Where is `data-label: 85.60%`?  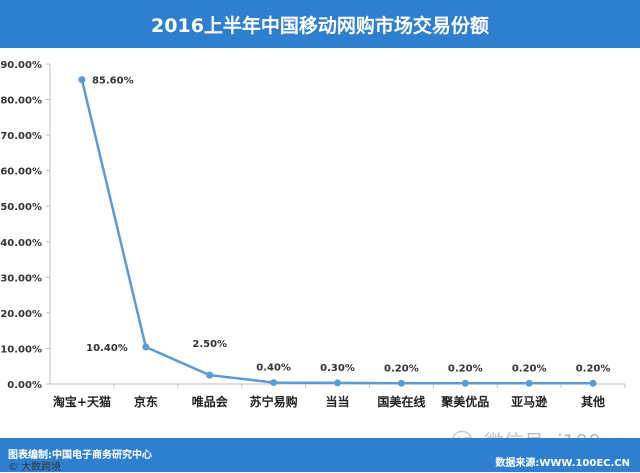
data-label: 85.60% is located at coordinates (113, 81).